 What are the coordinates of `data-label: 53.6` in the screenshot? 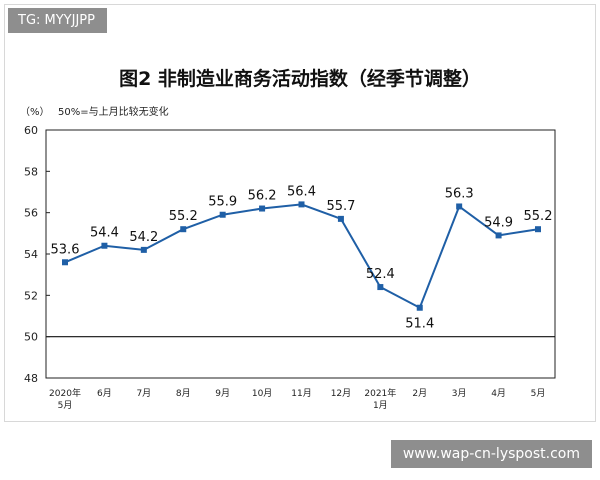 It's located at (65, 249).